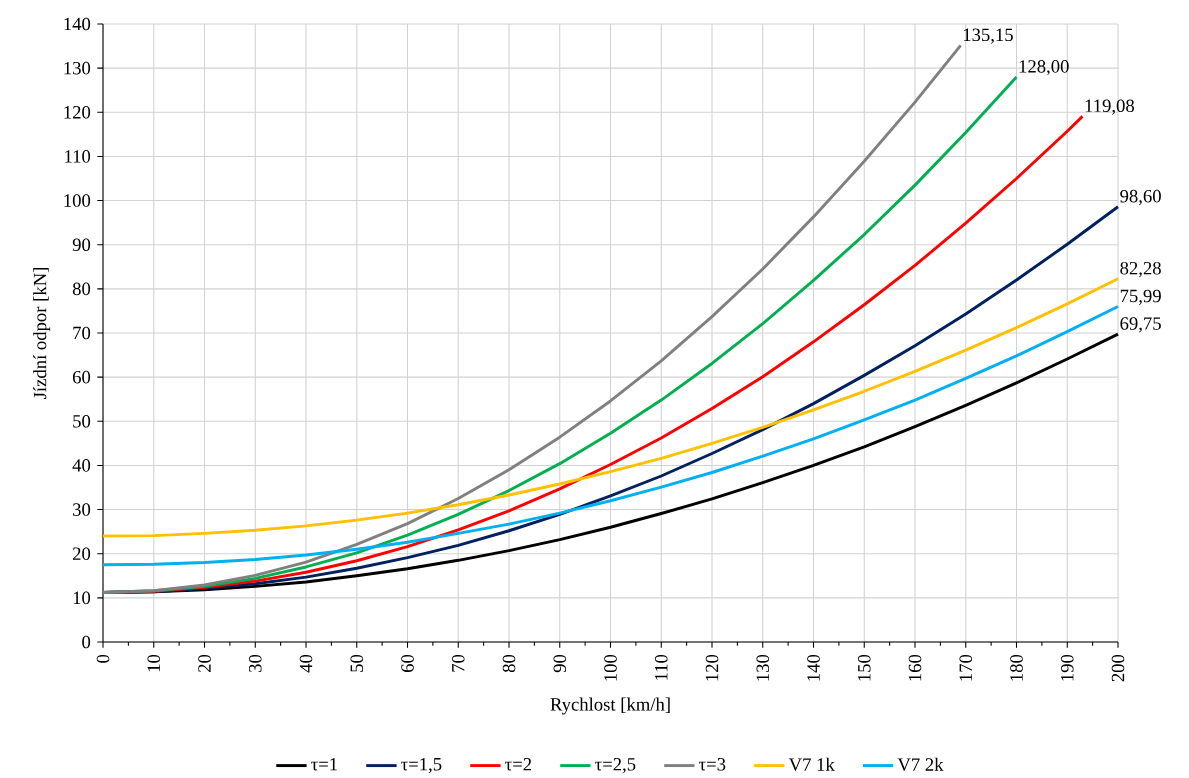 This screenshot has width=1189, height=778. I want to click on x-tick-label: 140, so click(813, 667).